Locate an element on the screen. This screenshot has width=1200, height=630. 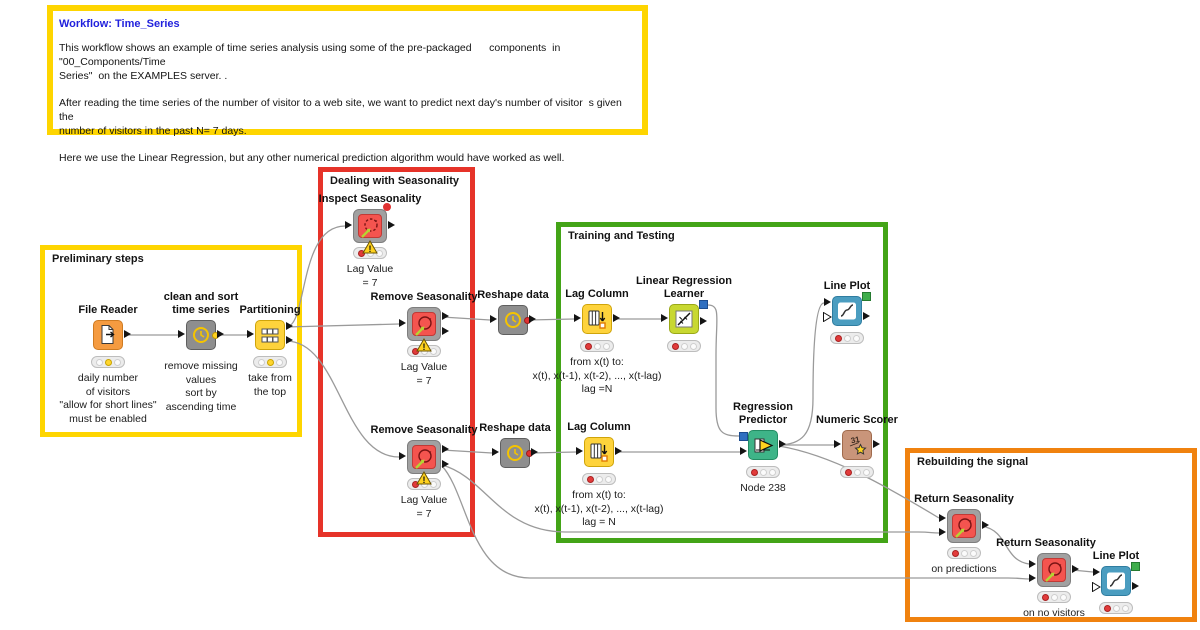
edge-predictor-lineplot1 is located at coordinates (801, 374).